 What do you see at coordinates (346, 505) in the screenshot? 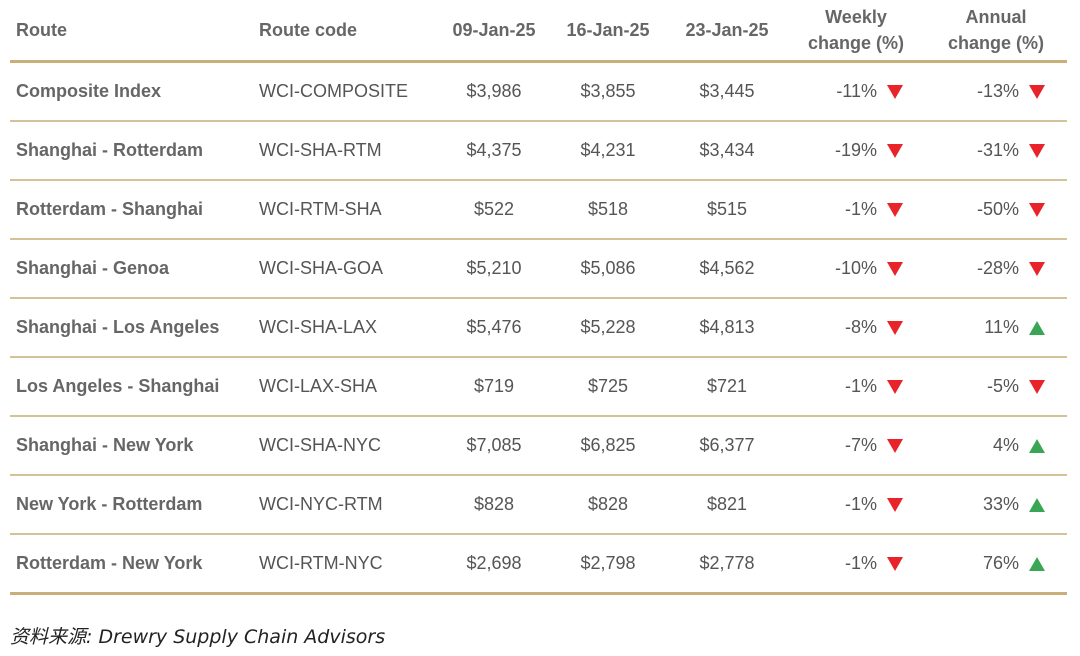
I see `route-code-cell: WCI-NYC-RTM` at bounding box center [346, 505].